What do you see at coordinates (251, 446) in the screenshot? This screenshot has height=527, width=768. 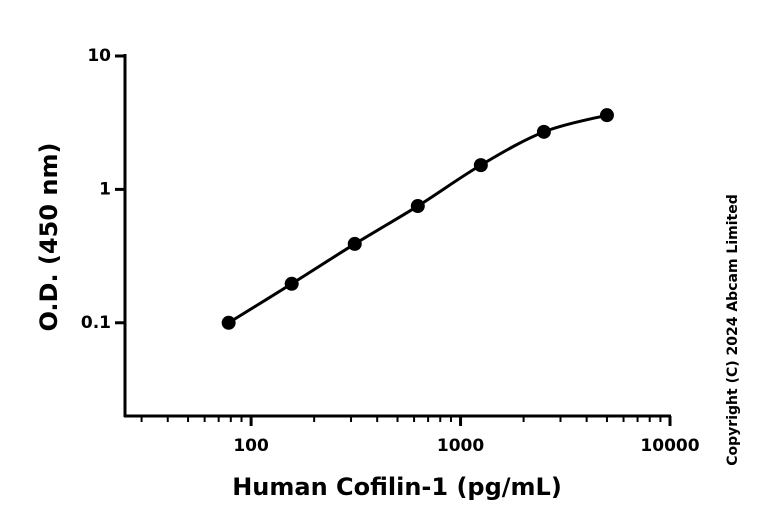 I see `x-tick-label: 100` at bounding box center [251, 446].